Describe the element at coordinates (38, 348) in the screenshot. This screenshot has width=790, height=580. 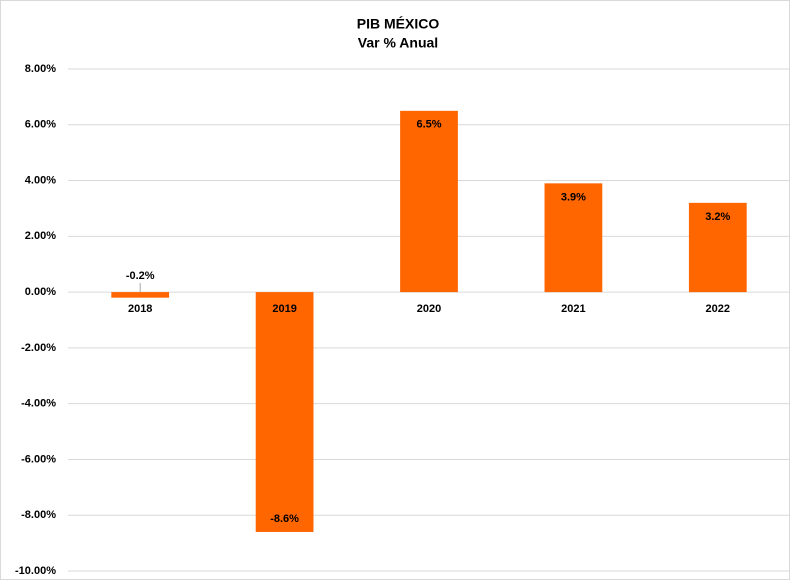
I see `y-tick-label: -2.00%` at that location.